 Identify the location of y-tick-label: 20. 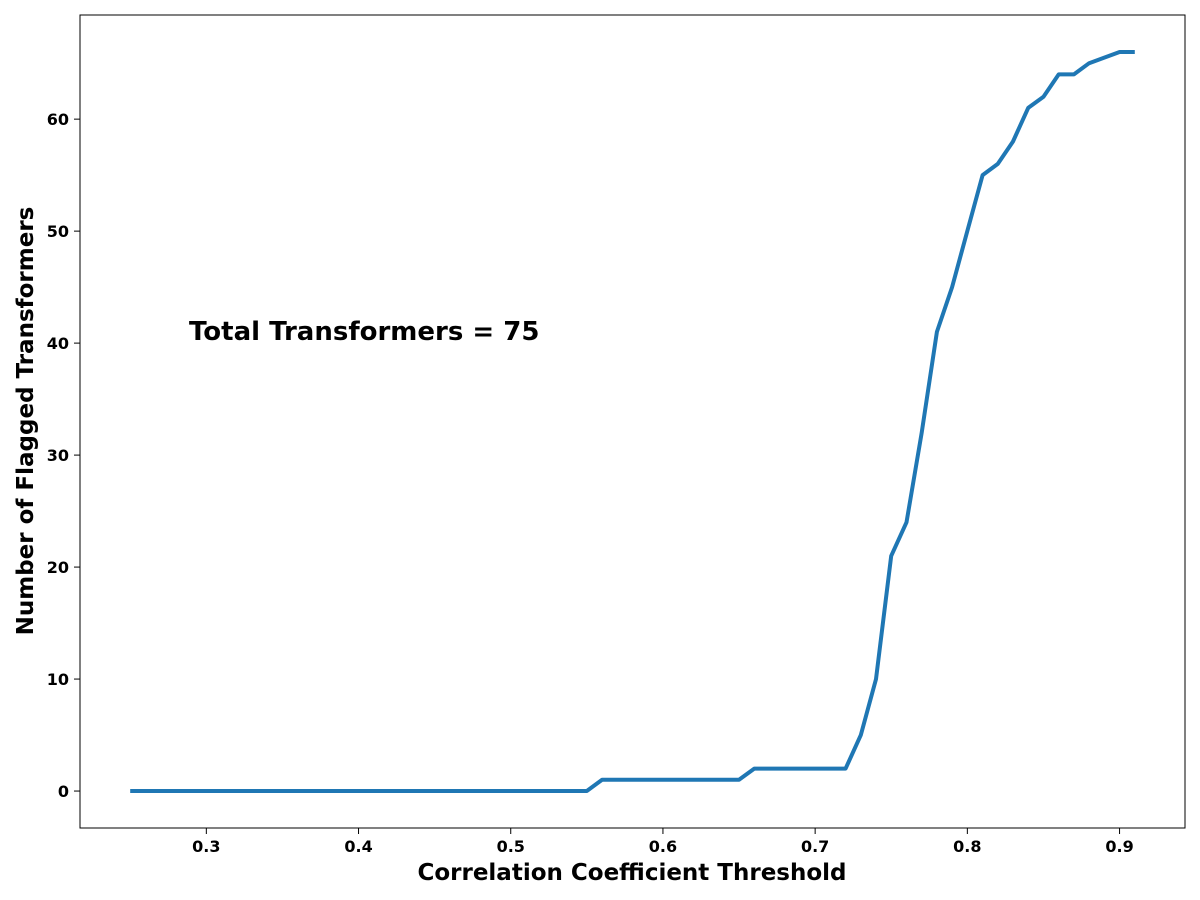
(58, 567).